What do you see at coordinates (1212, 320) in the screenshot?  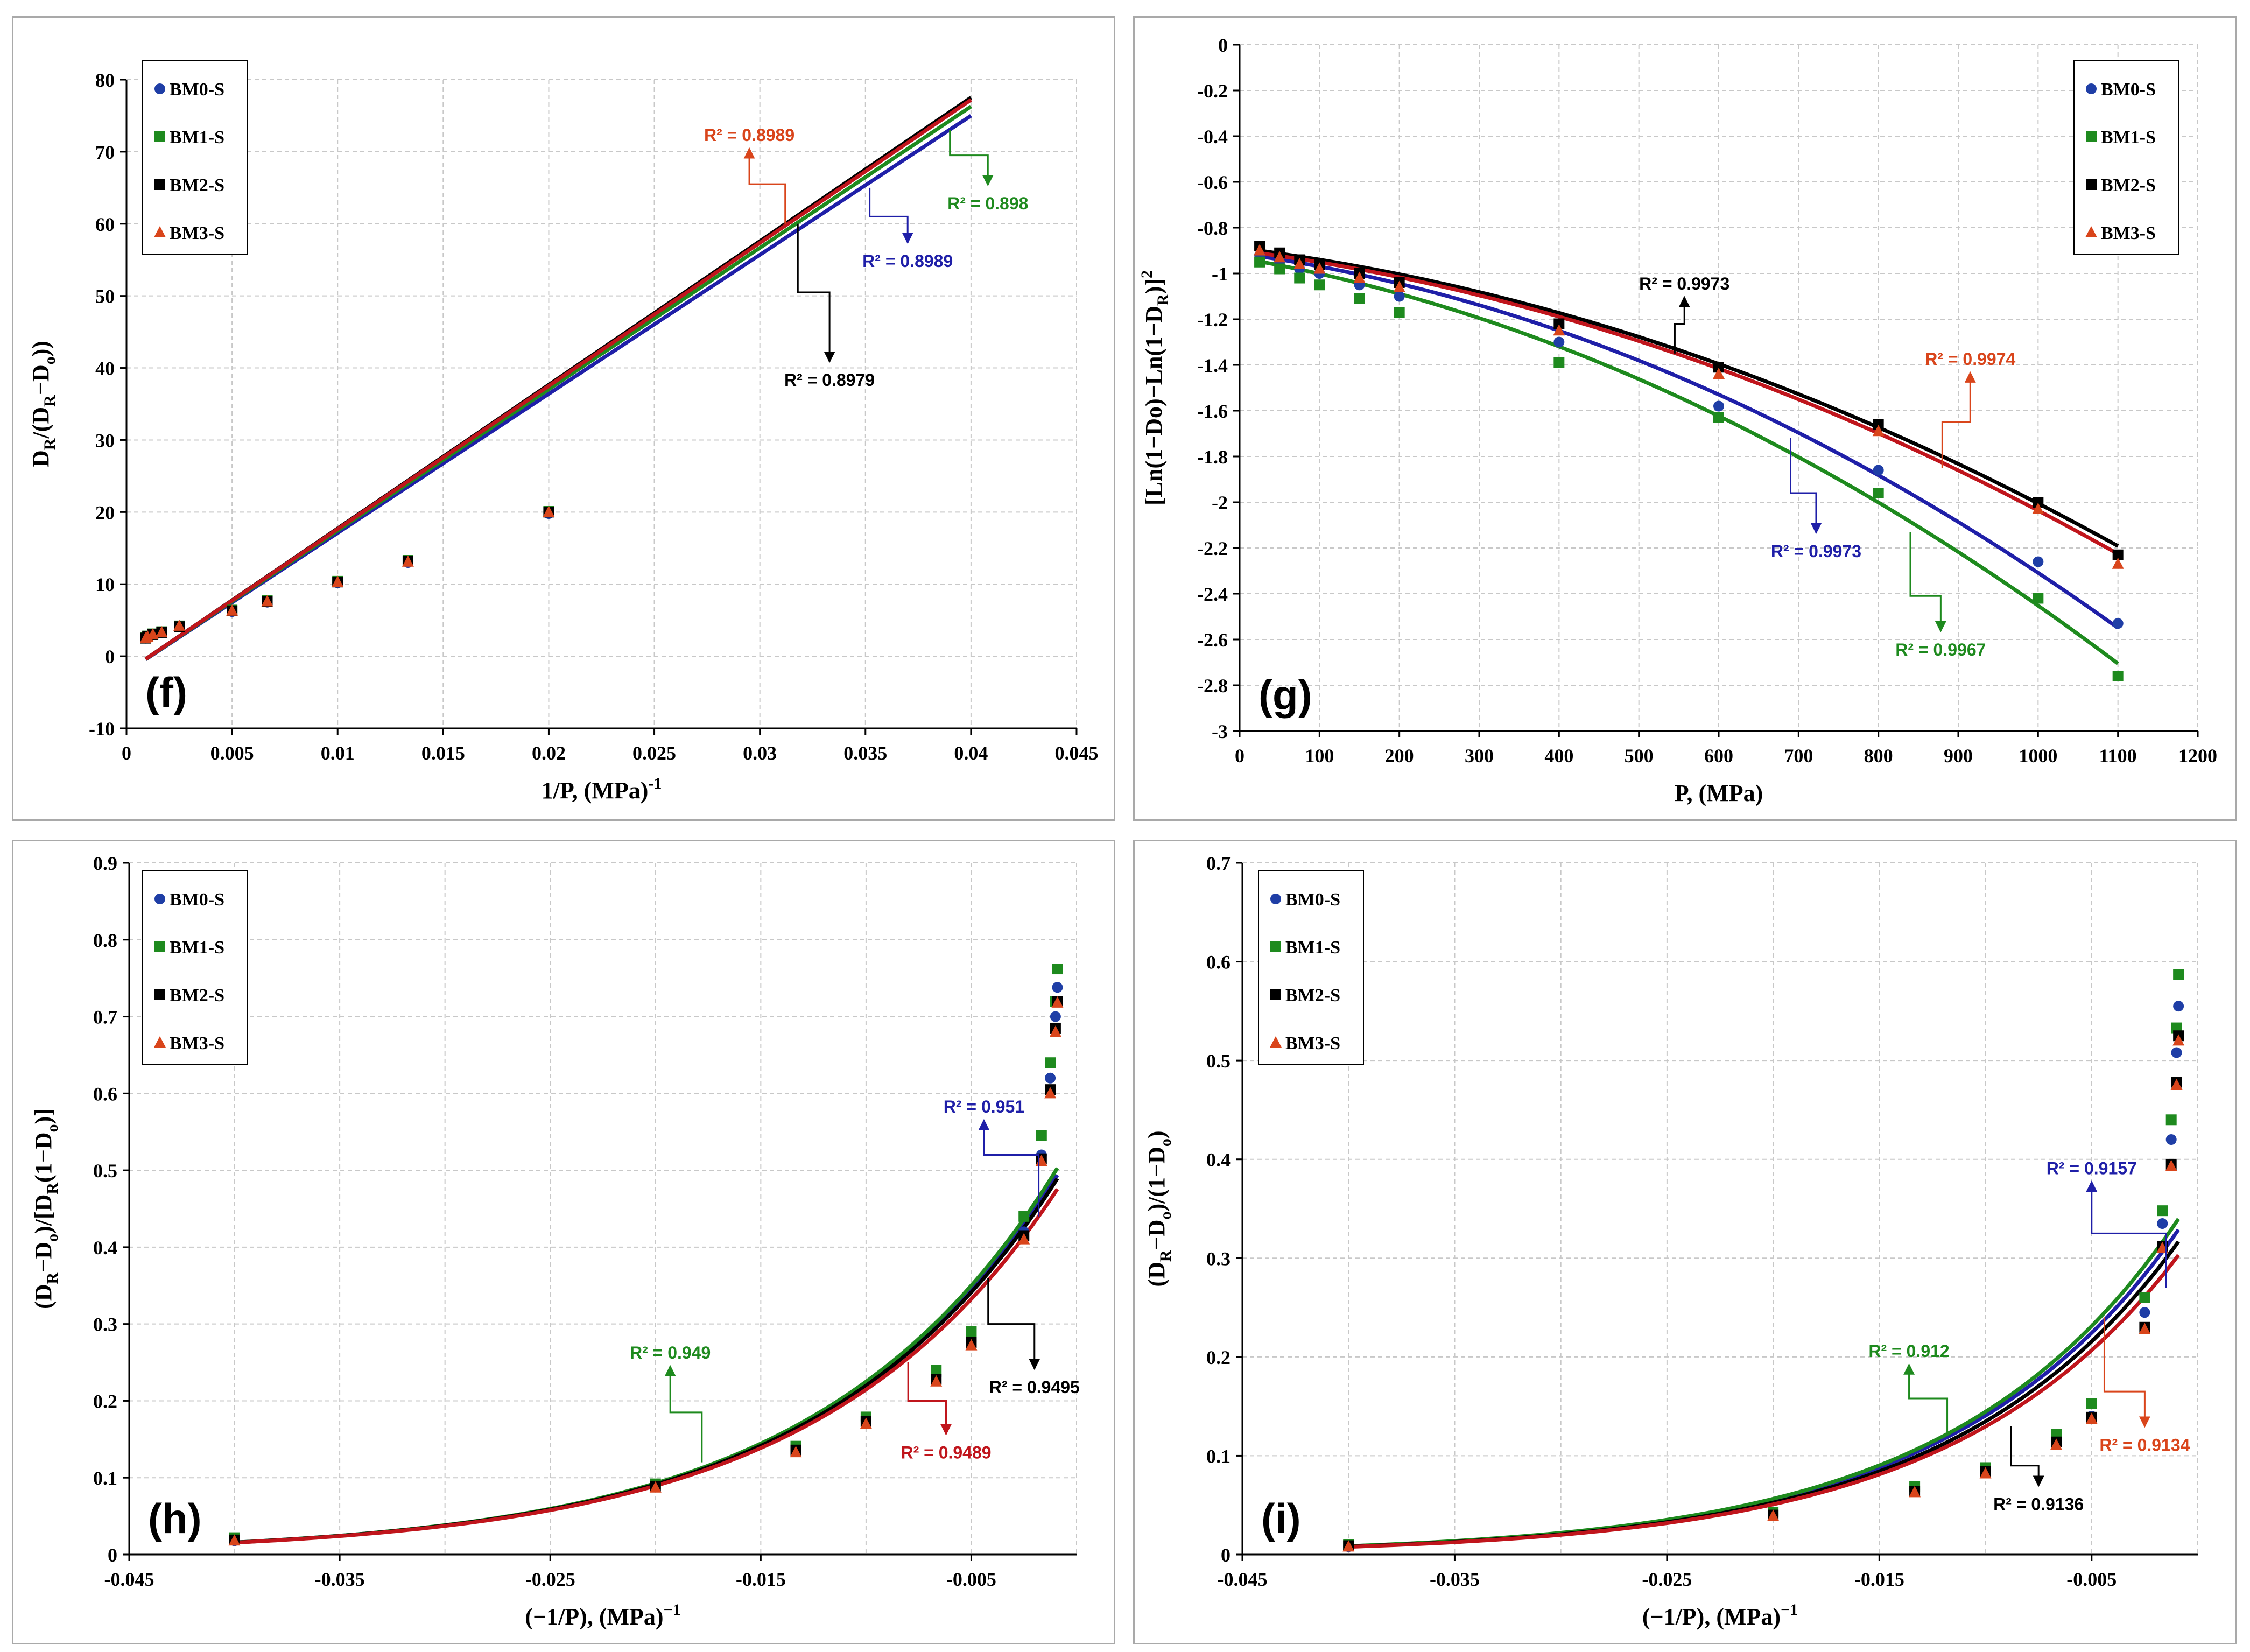 I see `y-tick-label: -1.2` at bounding box center [1212, 320].